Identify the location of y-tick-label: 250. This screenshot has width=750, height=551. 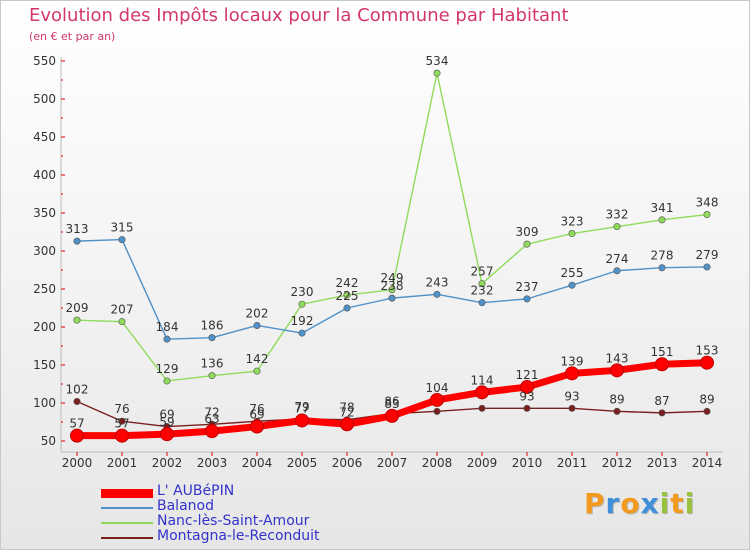
(44, 289).